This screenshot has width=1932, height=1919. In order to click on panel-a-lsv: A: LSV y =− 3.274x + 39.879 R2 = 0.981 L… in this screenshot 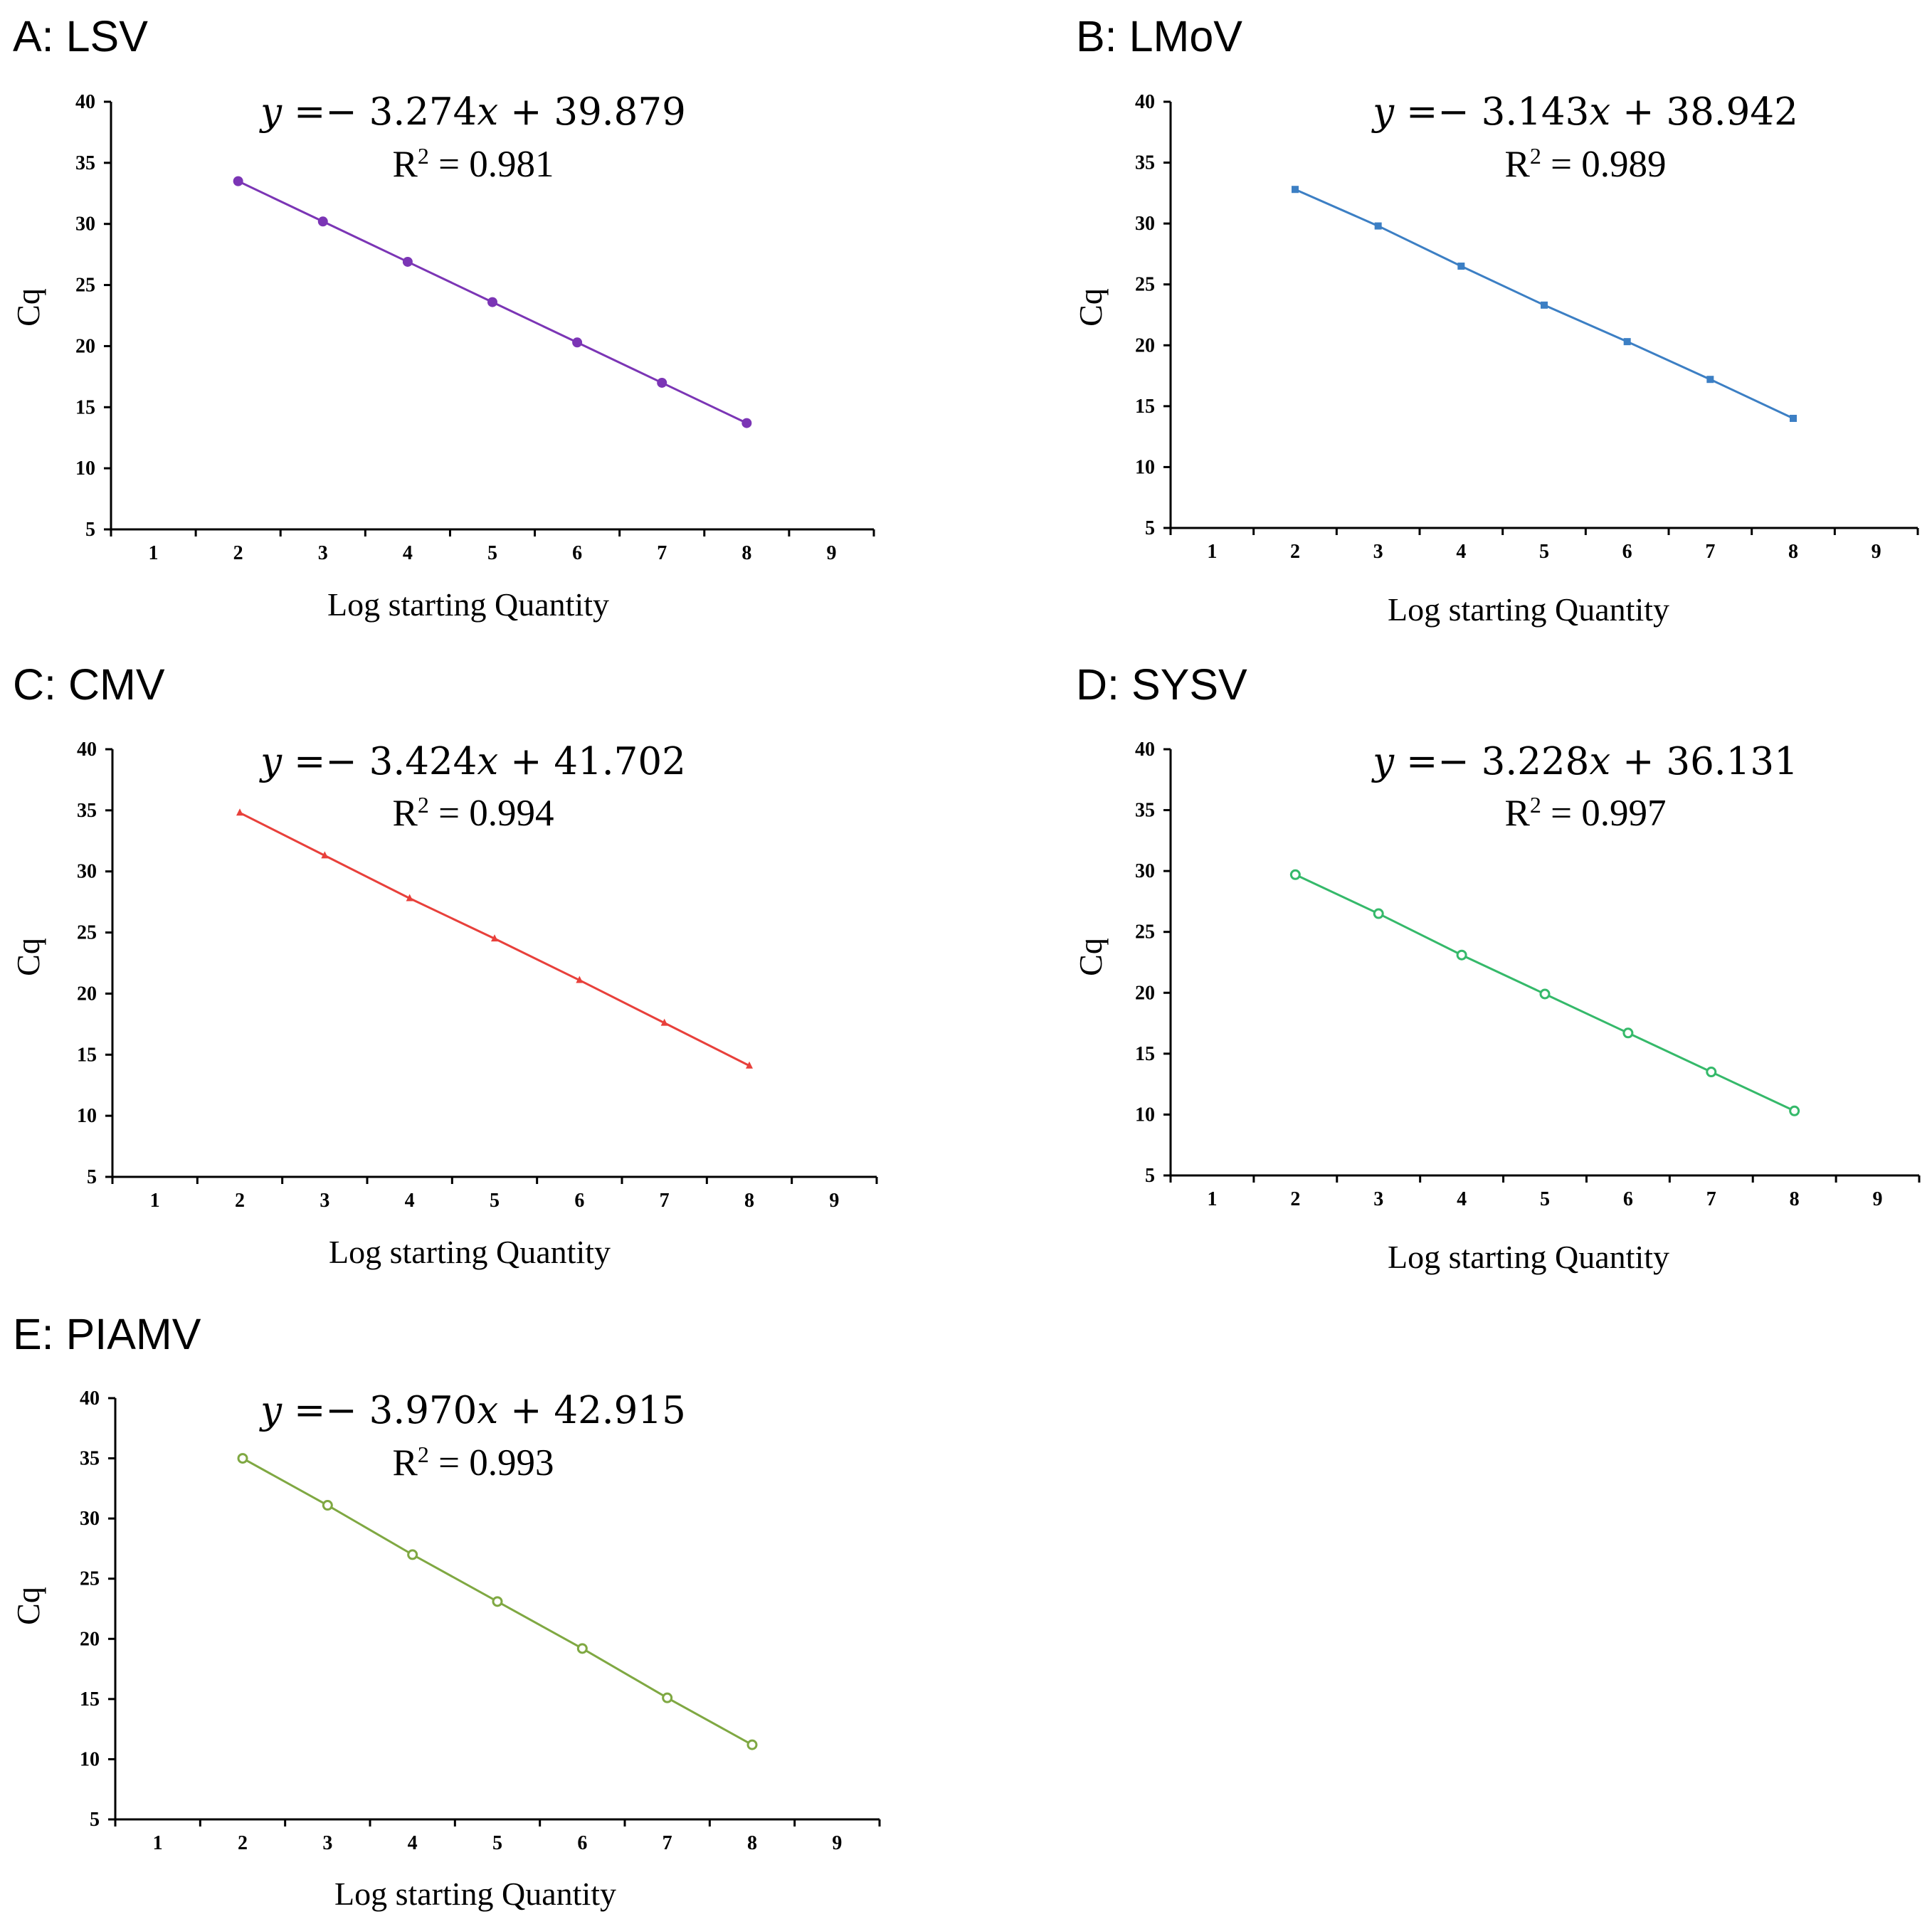, I will do `click(442, 317)`.